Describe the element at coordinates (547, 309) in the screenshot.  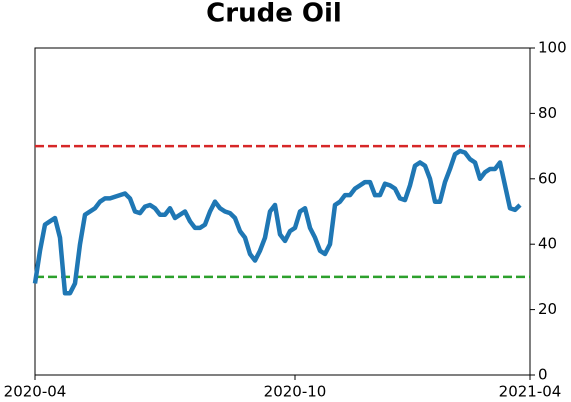
I see `y-tick-label: 20` at that location.